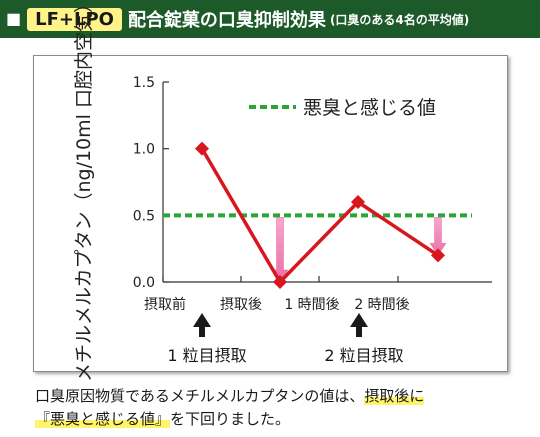 Image resolution: width=540 pixels, height=437 pixels. Describe the element at coordinates (84, 191) in the screenshot. I see `y-axis-title: メチルメルカプタン（ng/10ml 口腔内空気）` at that location.